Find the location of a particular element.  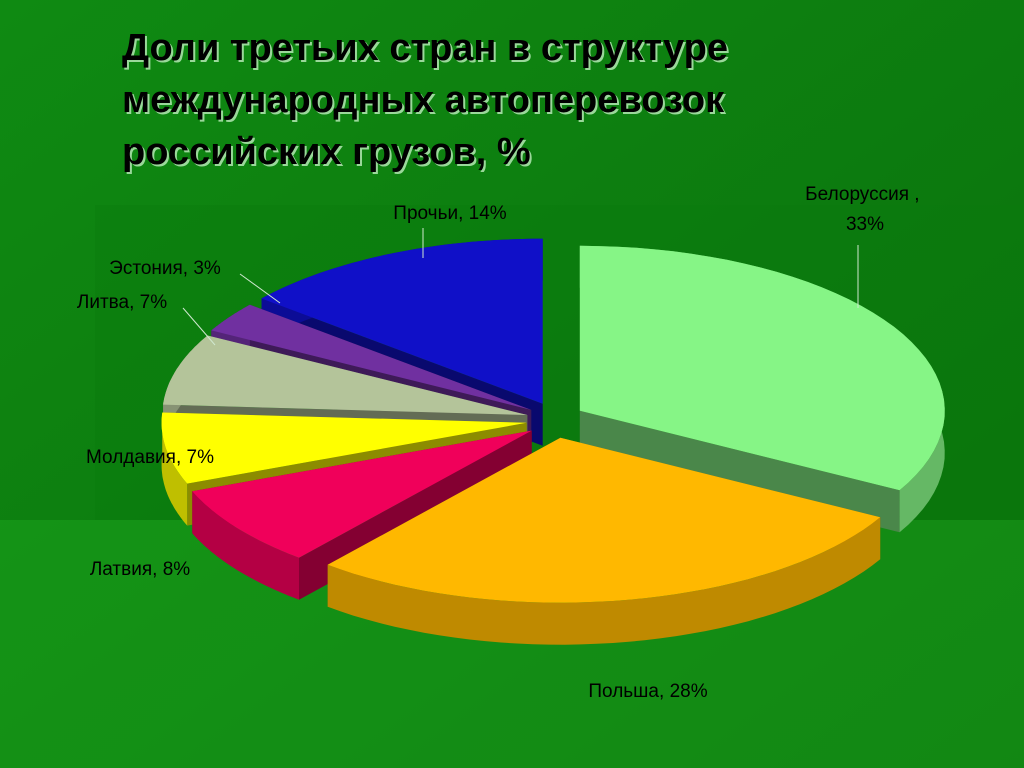

data-label: Молдавия, 7% is located at coordinates (150, 457).